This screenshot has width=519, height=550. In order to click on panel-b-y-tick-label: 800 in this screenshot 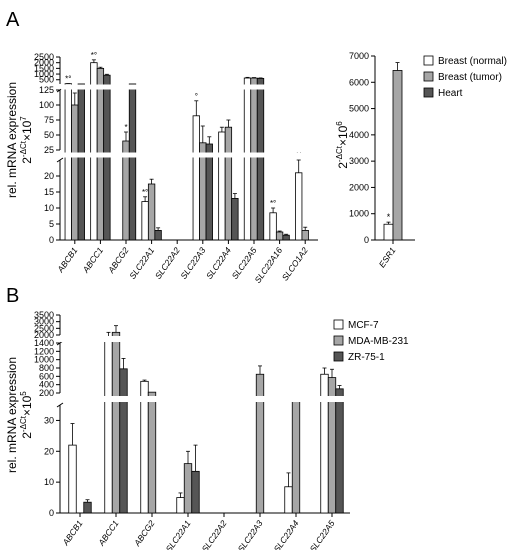, I will do `click(46, 368)`.